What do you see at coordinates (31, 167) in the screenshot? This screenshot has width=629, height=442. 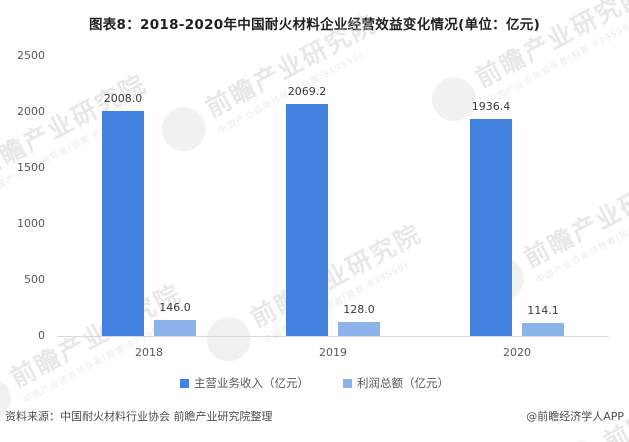 I see `y-axis-tick-label: 1500` at bounding box center [31, 167].